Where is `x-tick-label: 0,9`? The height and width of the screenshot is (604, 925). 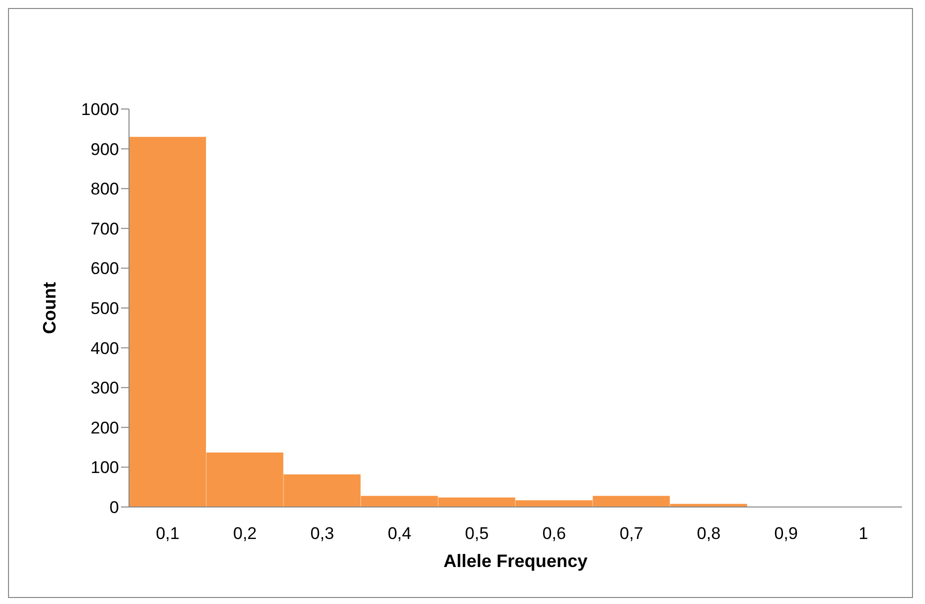 x-tick-label: 0,9 is located at coordinates (786, 534).